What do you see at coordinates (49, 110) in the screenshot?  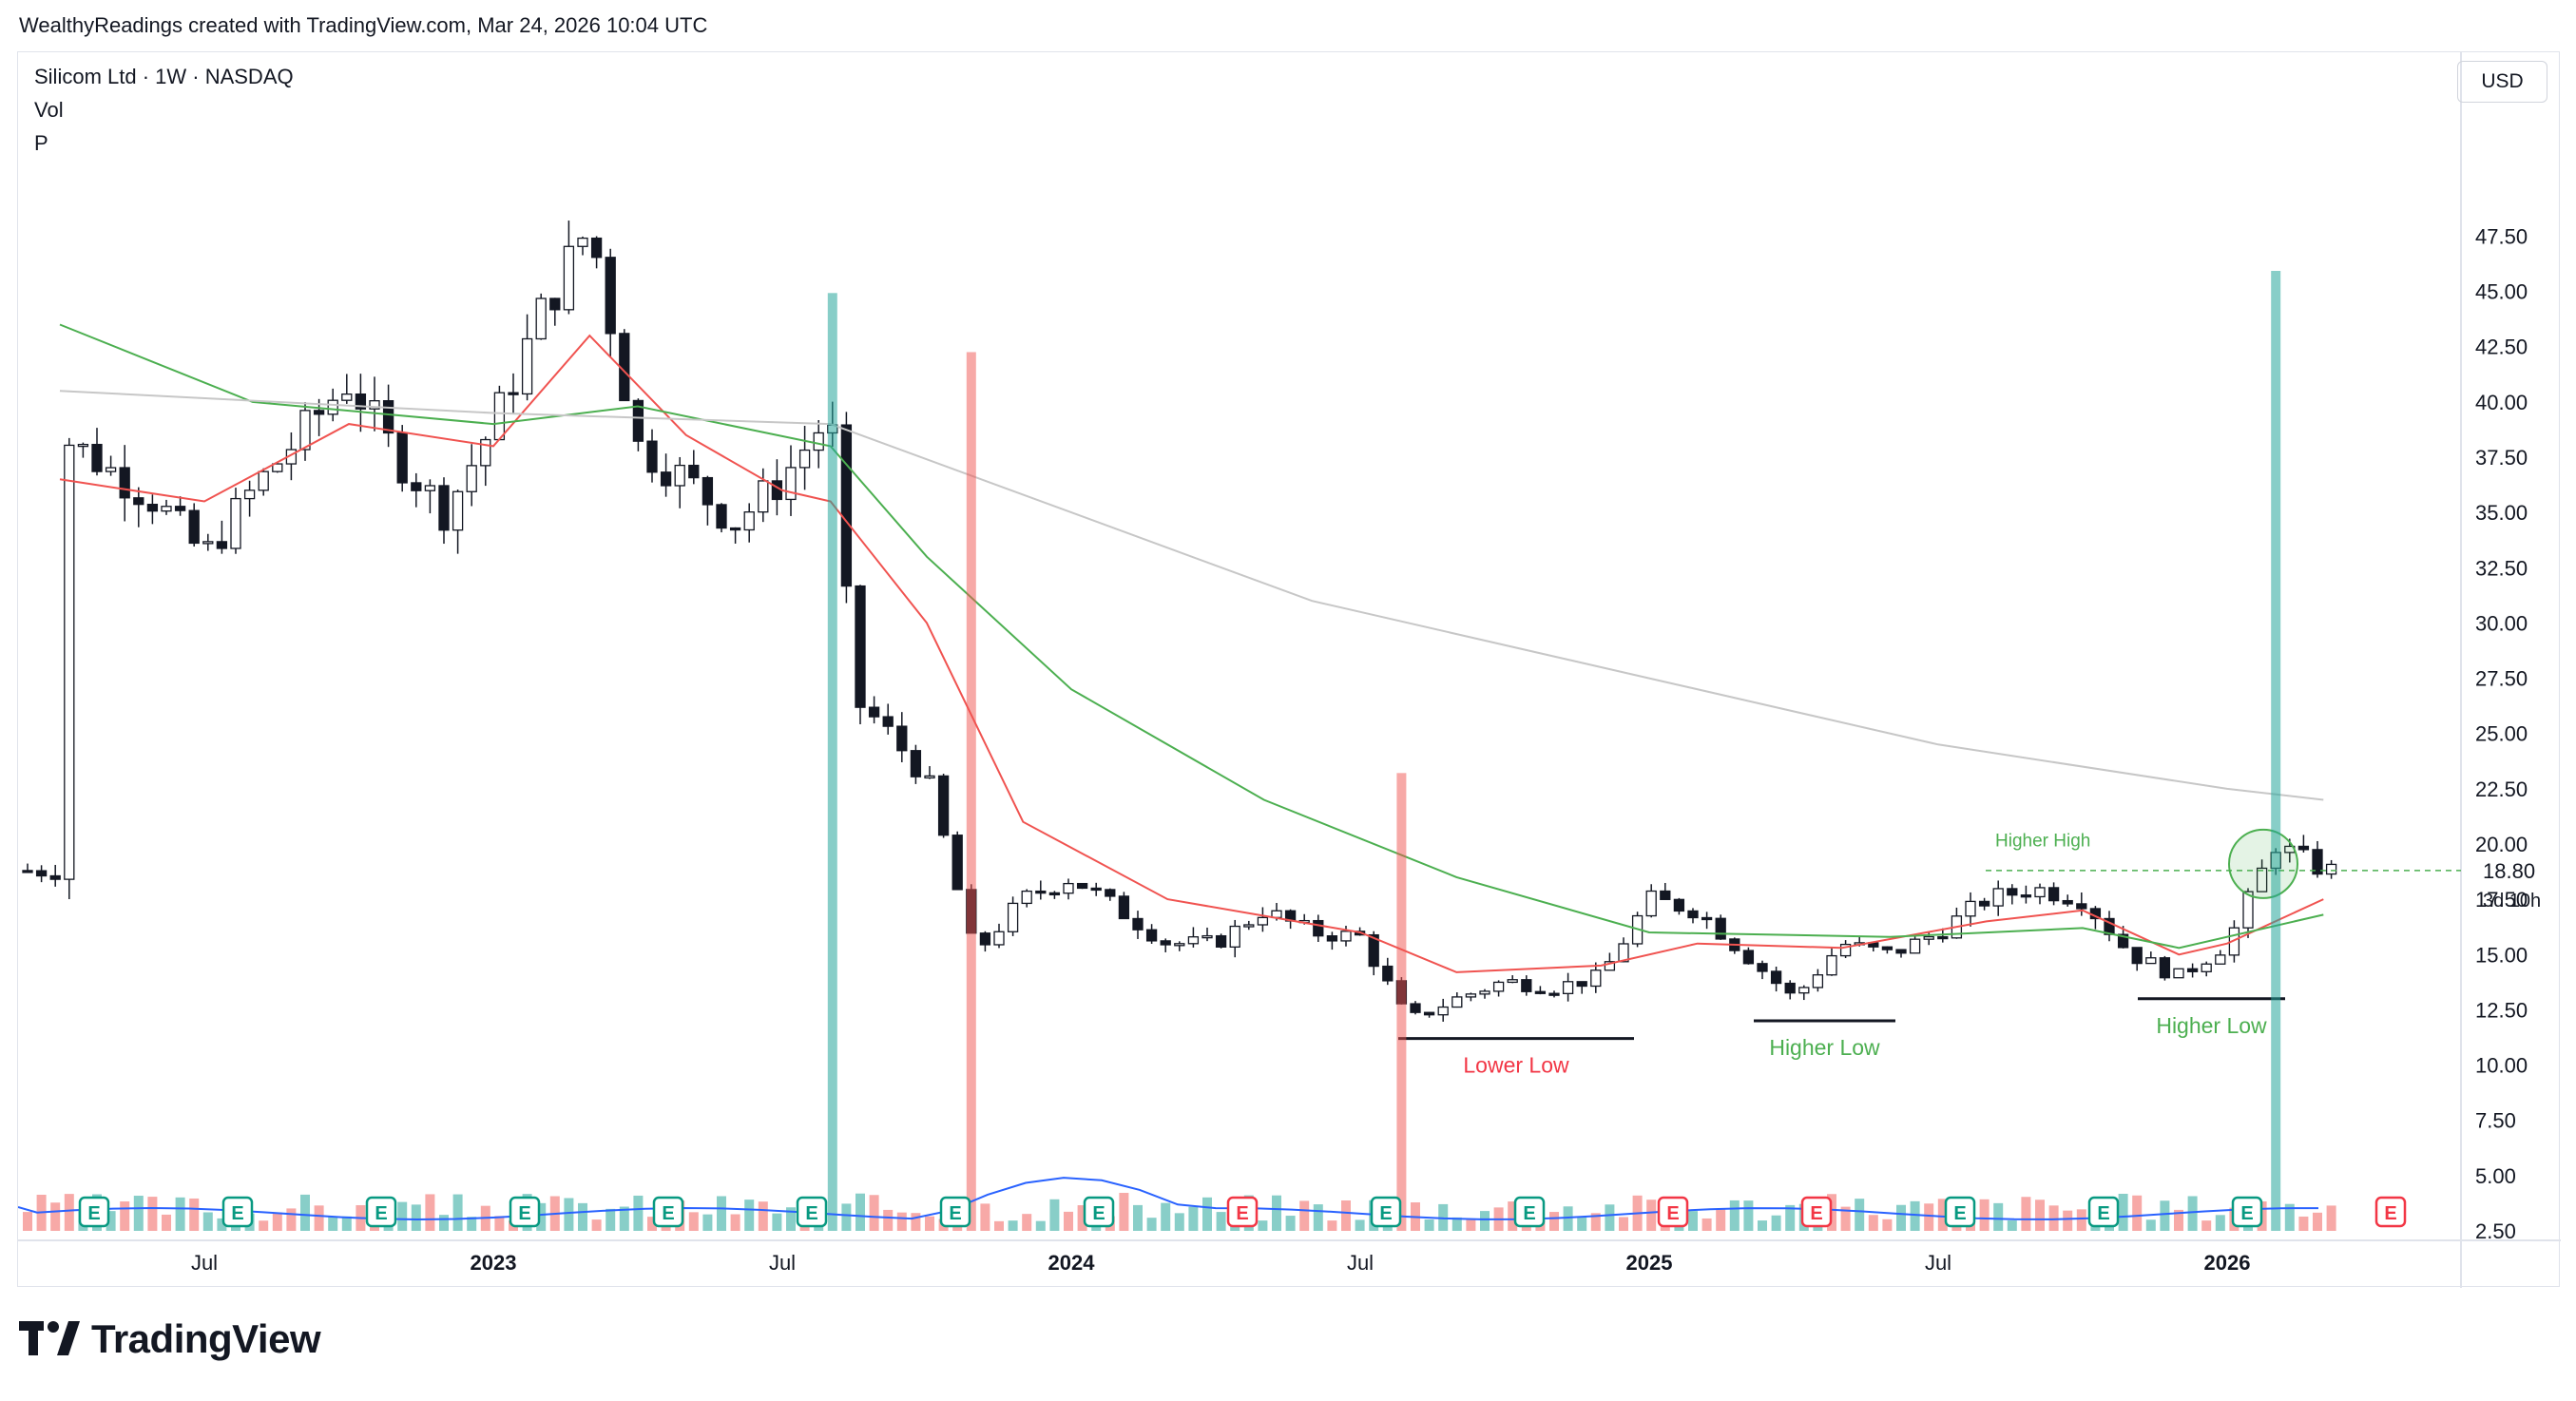 I see `volume-legend: Vol` at bounding box center [49, 110].